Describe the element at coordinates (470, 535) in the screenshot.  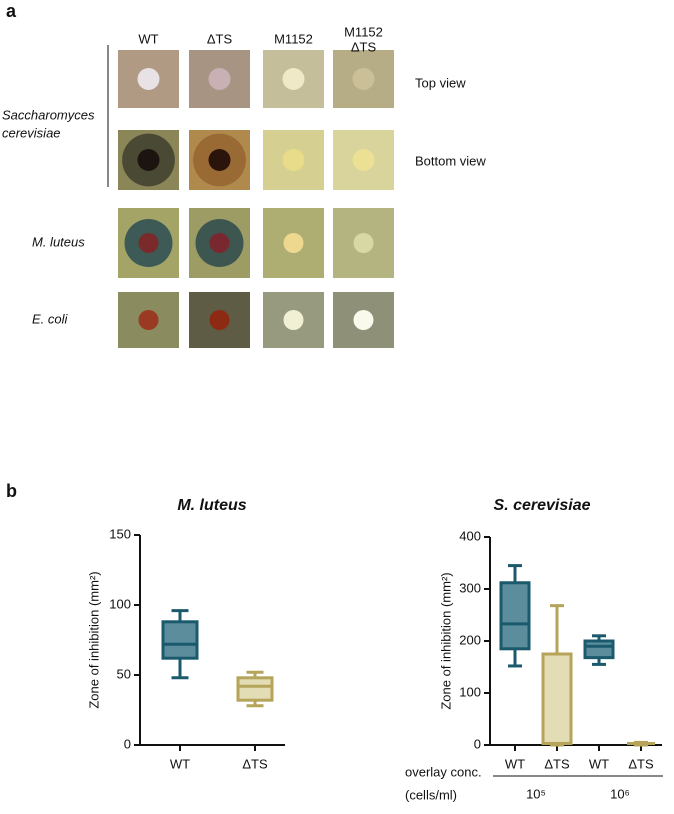
I see `y-tick-label: 400` at that location.